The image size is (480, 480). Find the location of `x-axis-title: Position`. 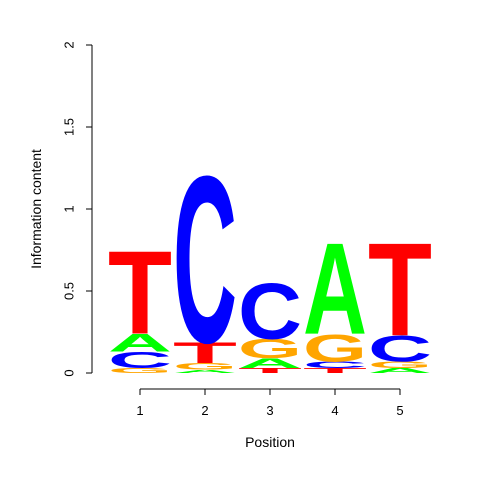

x-axis-title: Position is located at coordinates (270, 442).